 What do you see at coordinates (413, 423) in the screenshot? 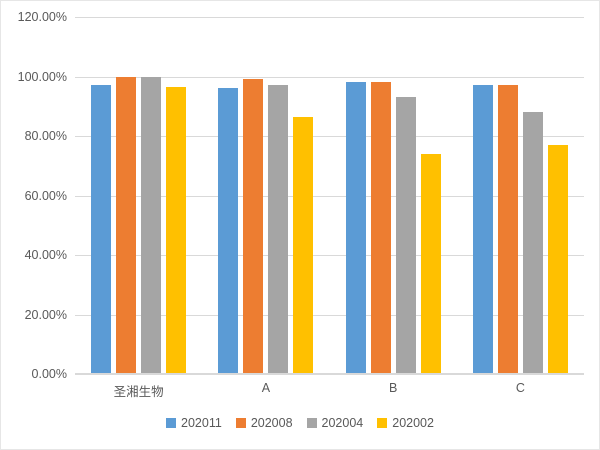
I see `legend-label: 202002` at bounding box center [413, 423].